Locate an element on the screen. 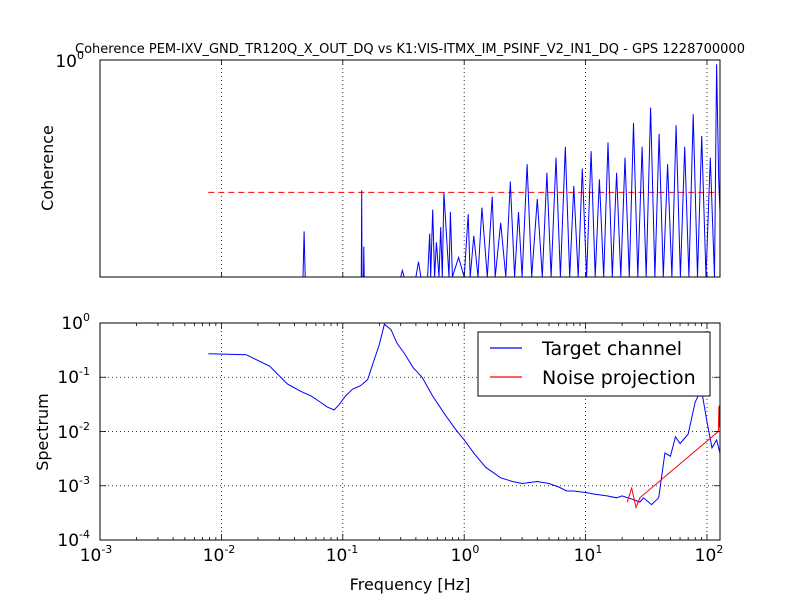  legend-box is located at coordinates (594, 364).